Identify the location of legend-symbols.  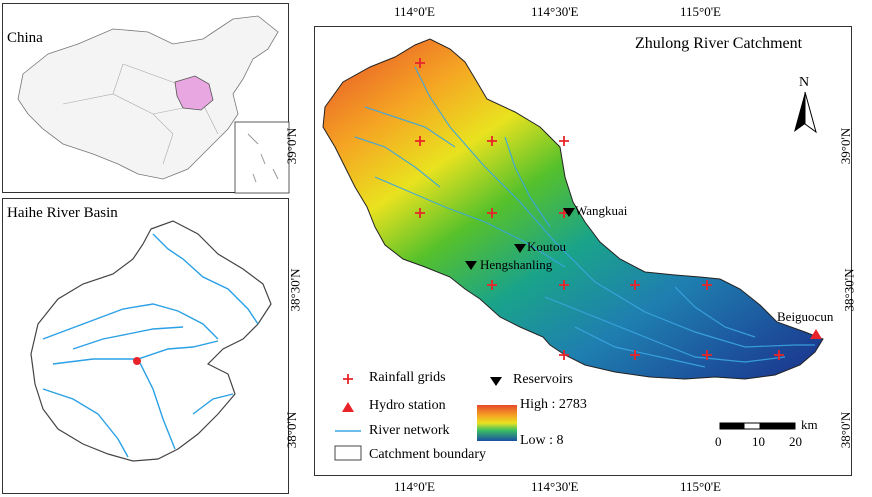
(425, 417).